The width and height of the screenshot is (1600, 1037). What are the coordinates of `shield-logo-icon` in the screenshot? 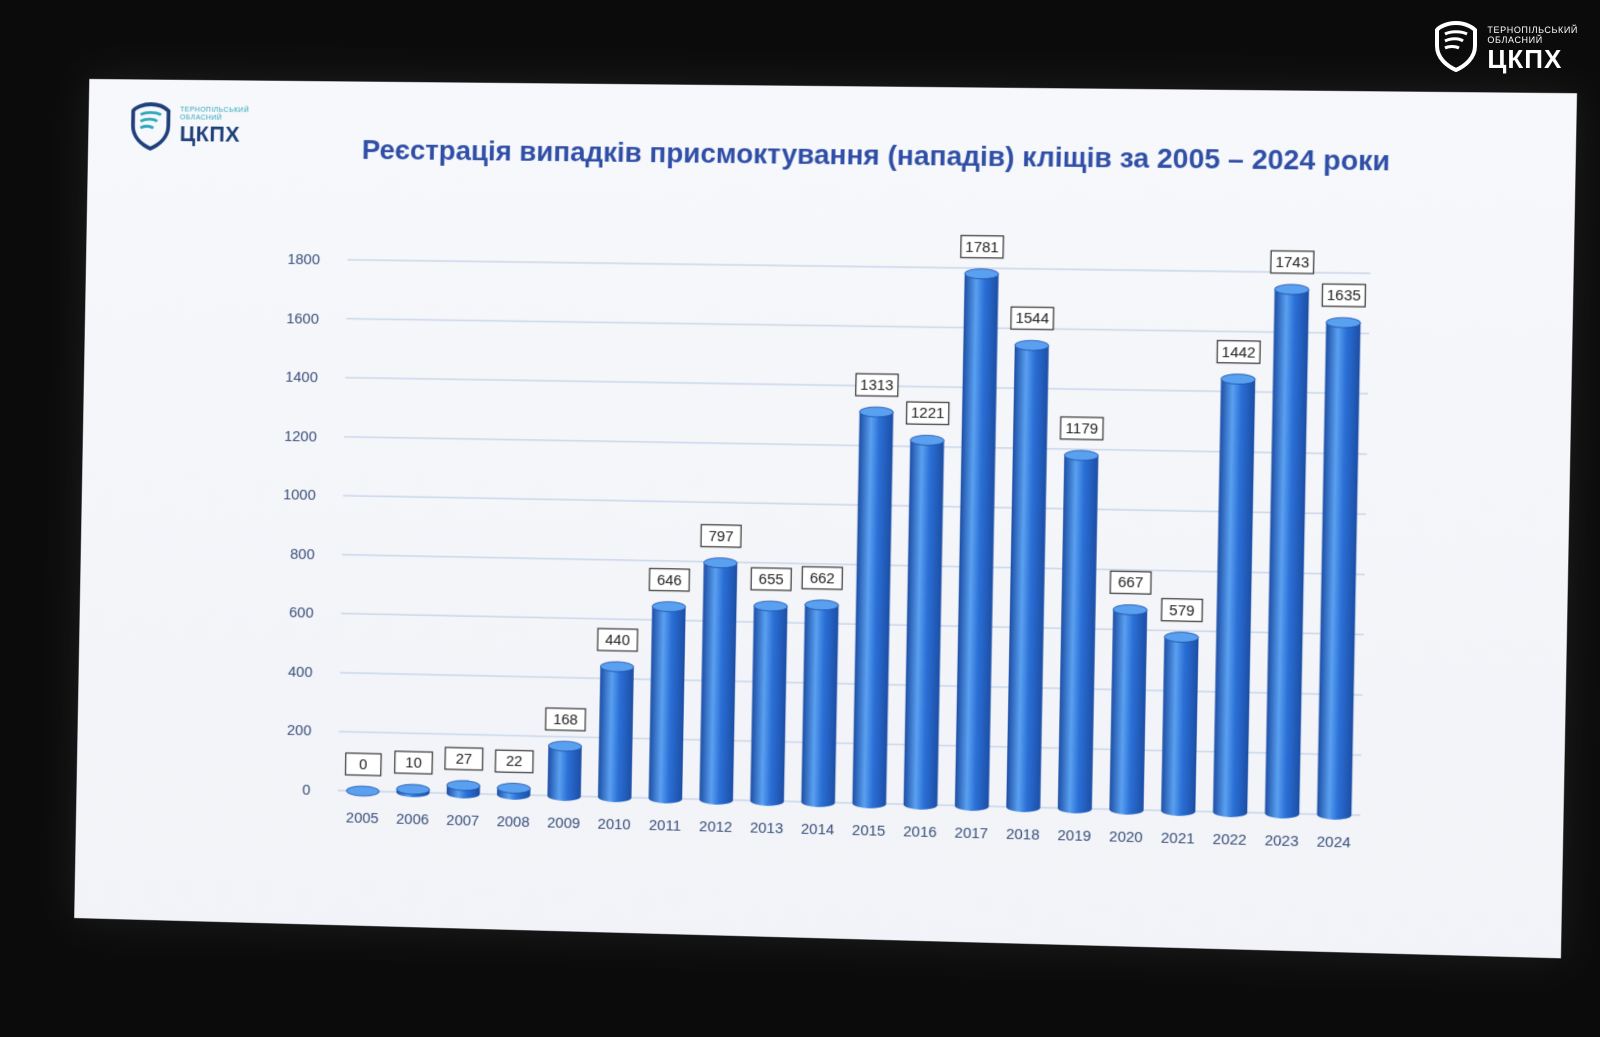 It's located at (1456, 48).